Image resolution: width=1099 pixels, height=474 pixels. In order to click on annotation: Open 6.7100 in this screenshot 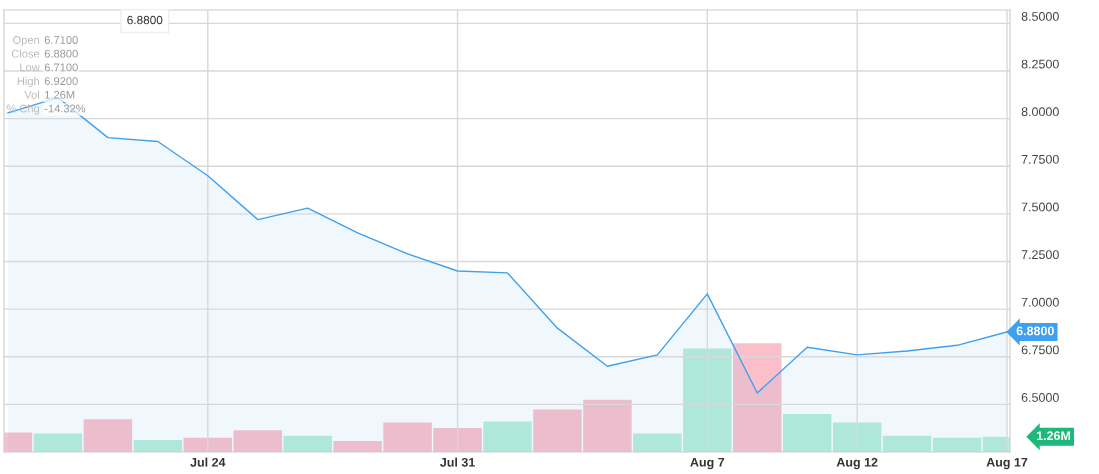, I will do `click(45, 41)`.